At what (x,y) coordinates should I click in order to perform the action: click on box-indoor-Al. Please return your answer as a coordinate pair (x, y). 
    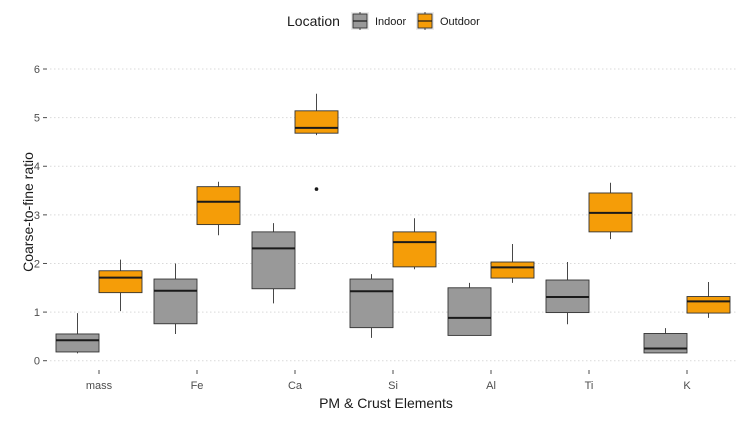
    Looking at the image, I should click on (469, 309).